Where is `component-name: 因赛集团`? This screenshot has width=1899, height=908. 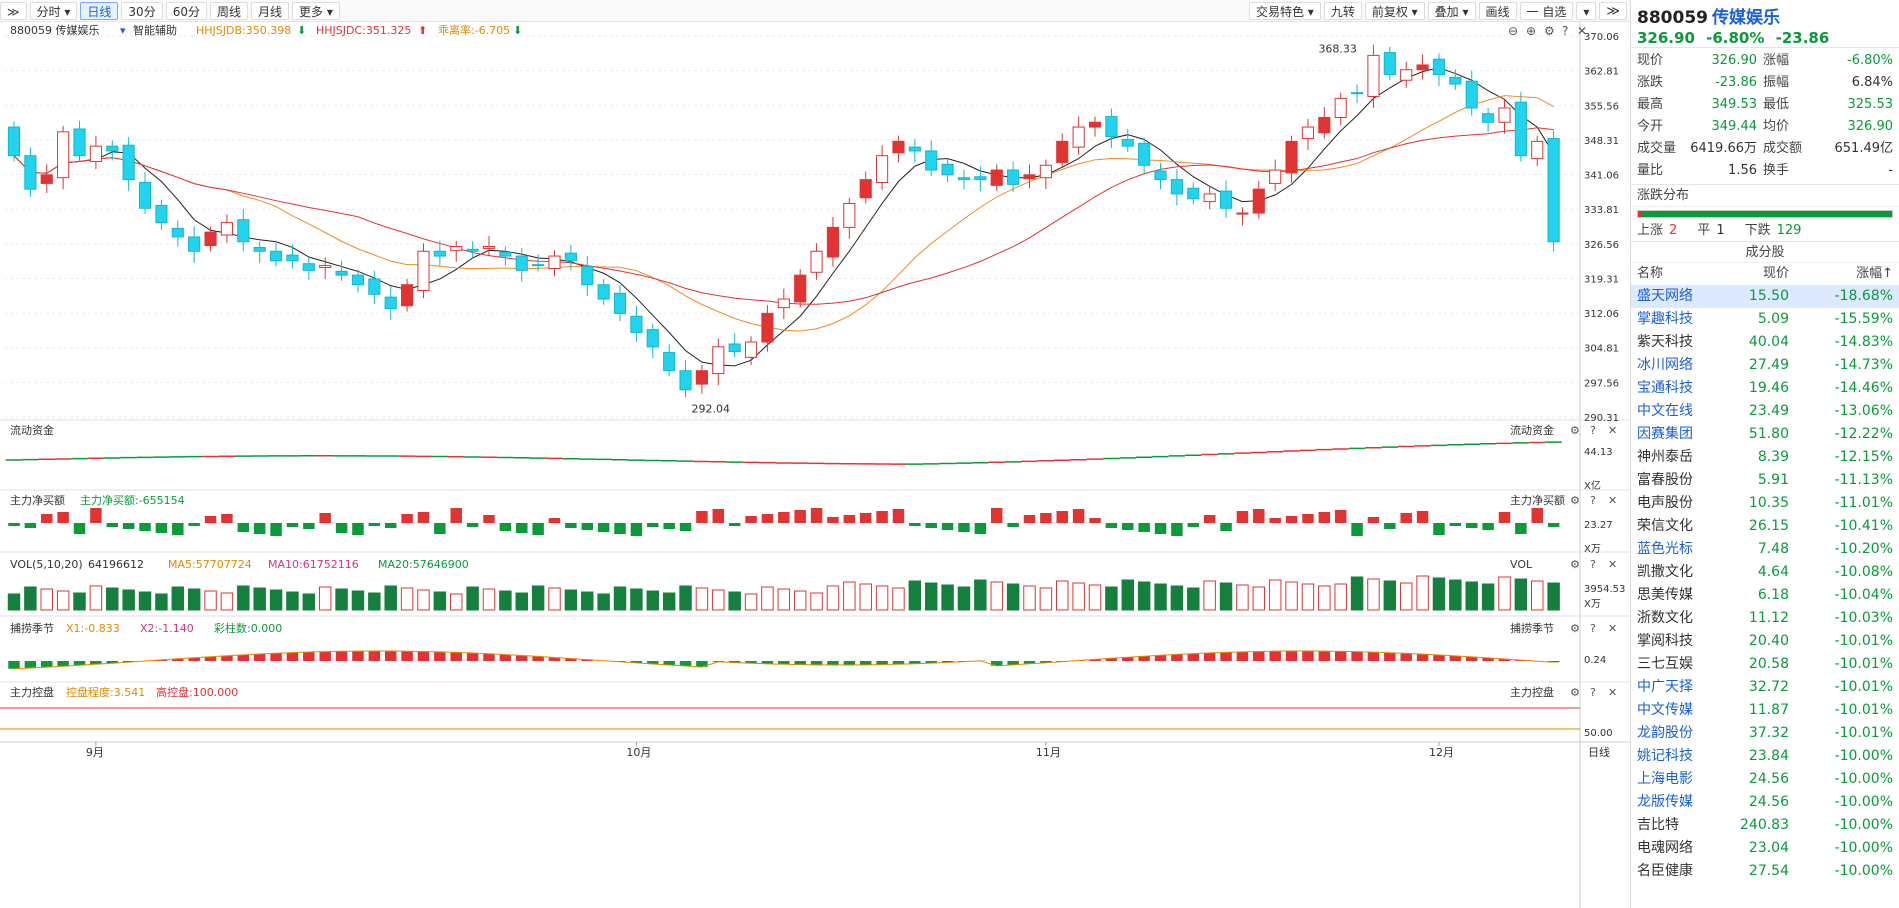
component-name: 因赛集团 is located at coordinates (1665, 434).